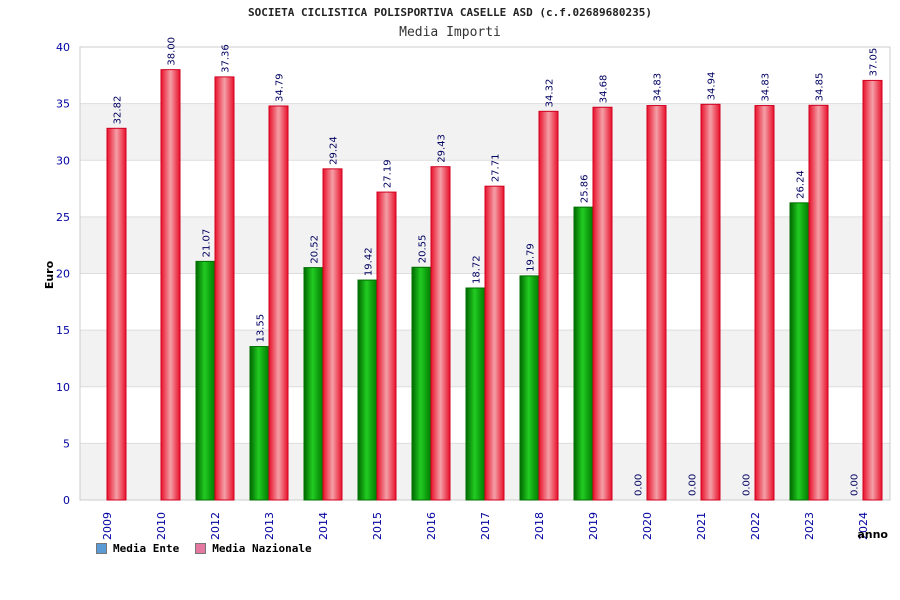  I want to click on y-tick-label: 35, so click(63, 104).